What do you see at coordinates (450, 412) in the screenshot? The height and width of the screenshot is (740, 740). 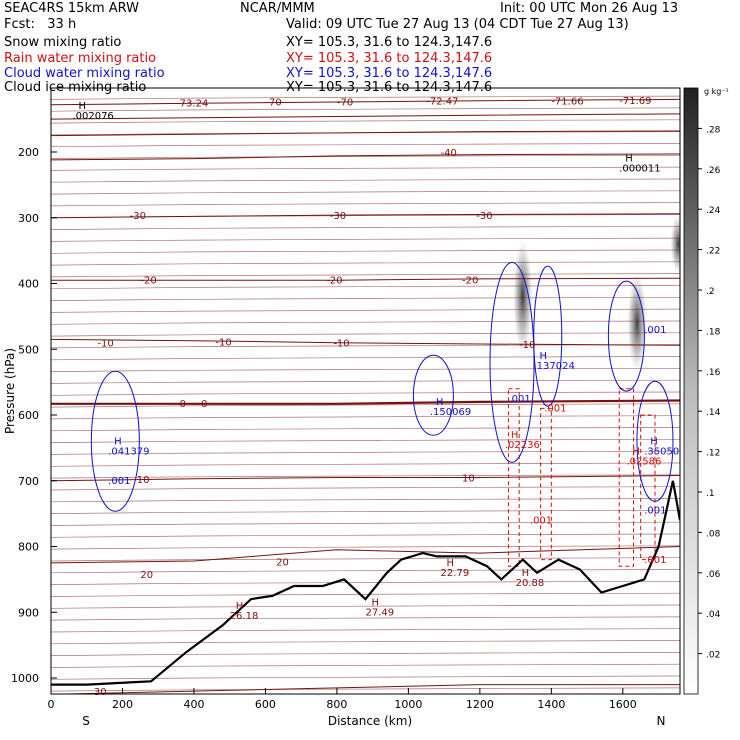 I see `maximum-label: .150069` at bounding box center [450, 412].